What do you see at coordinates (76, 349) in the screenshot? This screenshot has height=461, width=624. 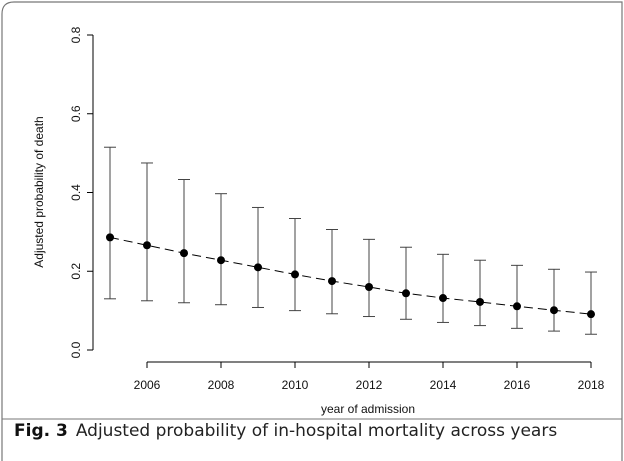 I see `y-tick-label: 0.0` at bounding box center [76, 349].